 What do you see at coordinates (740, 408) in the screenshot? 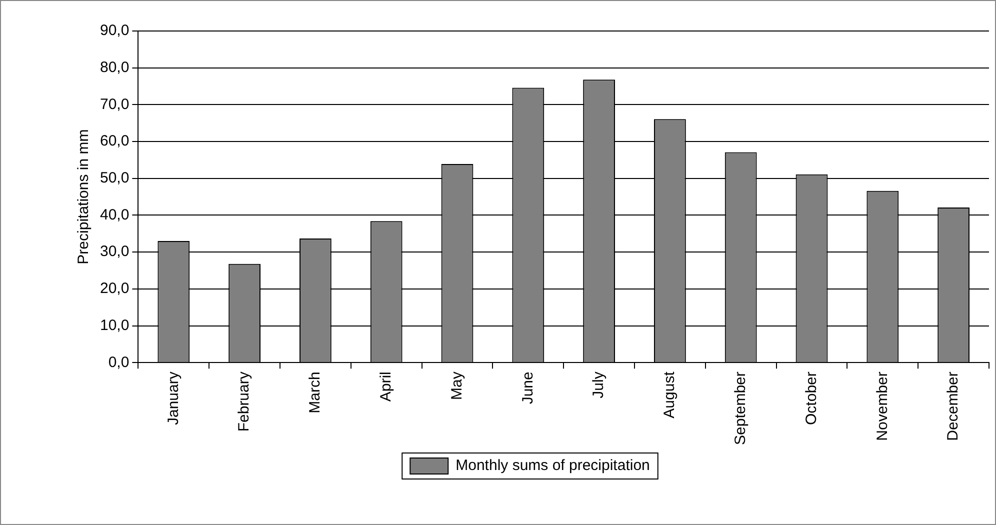
I see `x-tick-label: September` at bounding box center [740, 408].